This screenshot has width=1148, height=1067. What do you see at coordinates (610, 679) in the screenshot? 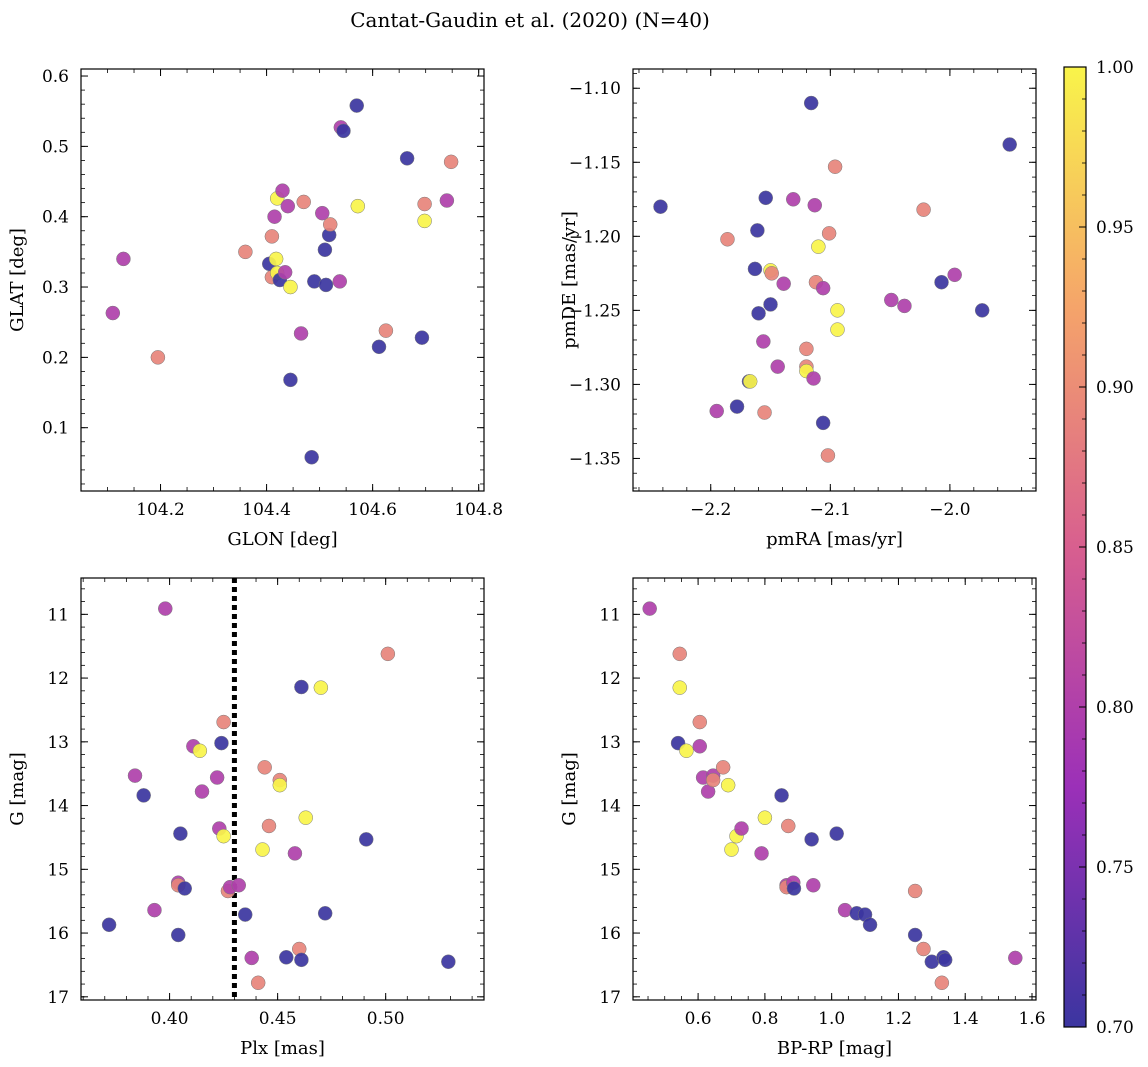
I see `y-tick-label: 12` at bounding box center [610, 679].